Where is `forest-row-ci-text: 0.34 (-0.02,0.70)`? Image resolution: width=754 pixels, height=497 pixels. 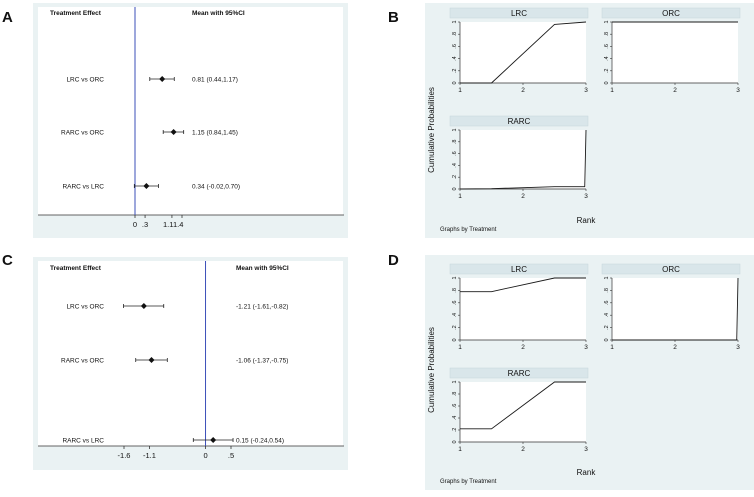 forest-row-ci-text: 0.34 (-0.02,0.70) is located at coordinates (216, 187).